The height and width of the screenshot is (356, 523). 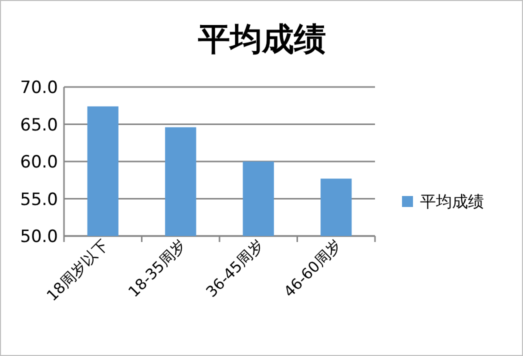 What do you see at coordinates (39, 88) in the screenshot?
I see `y-tick-label: 70.0` at bounding box center [39, 88].